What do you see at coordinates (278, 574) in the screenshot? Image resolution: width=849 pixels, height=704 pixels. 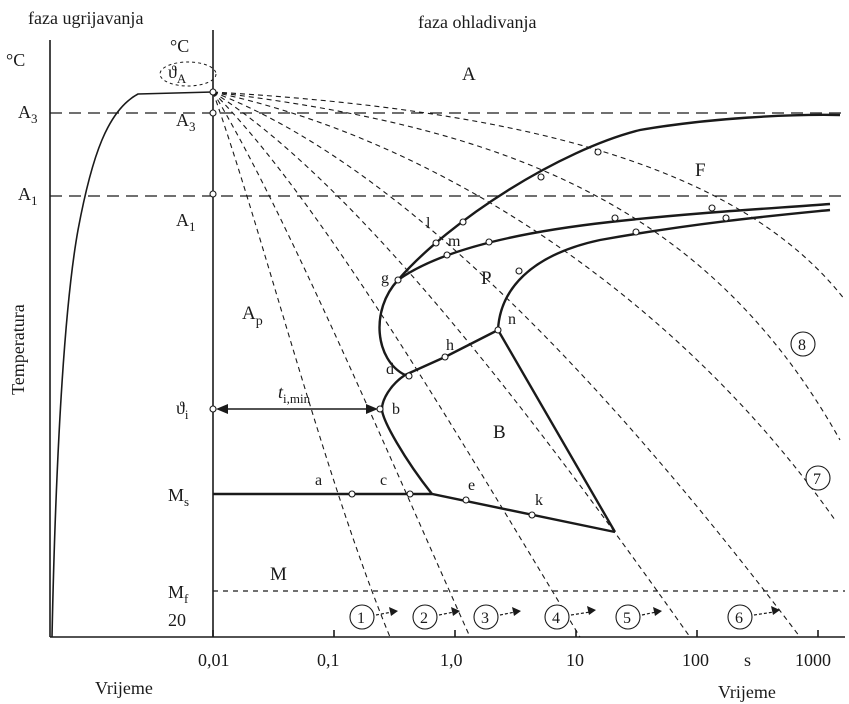 I see `region-martensite: M` at bounding box center [278, 574].